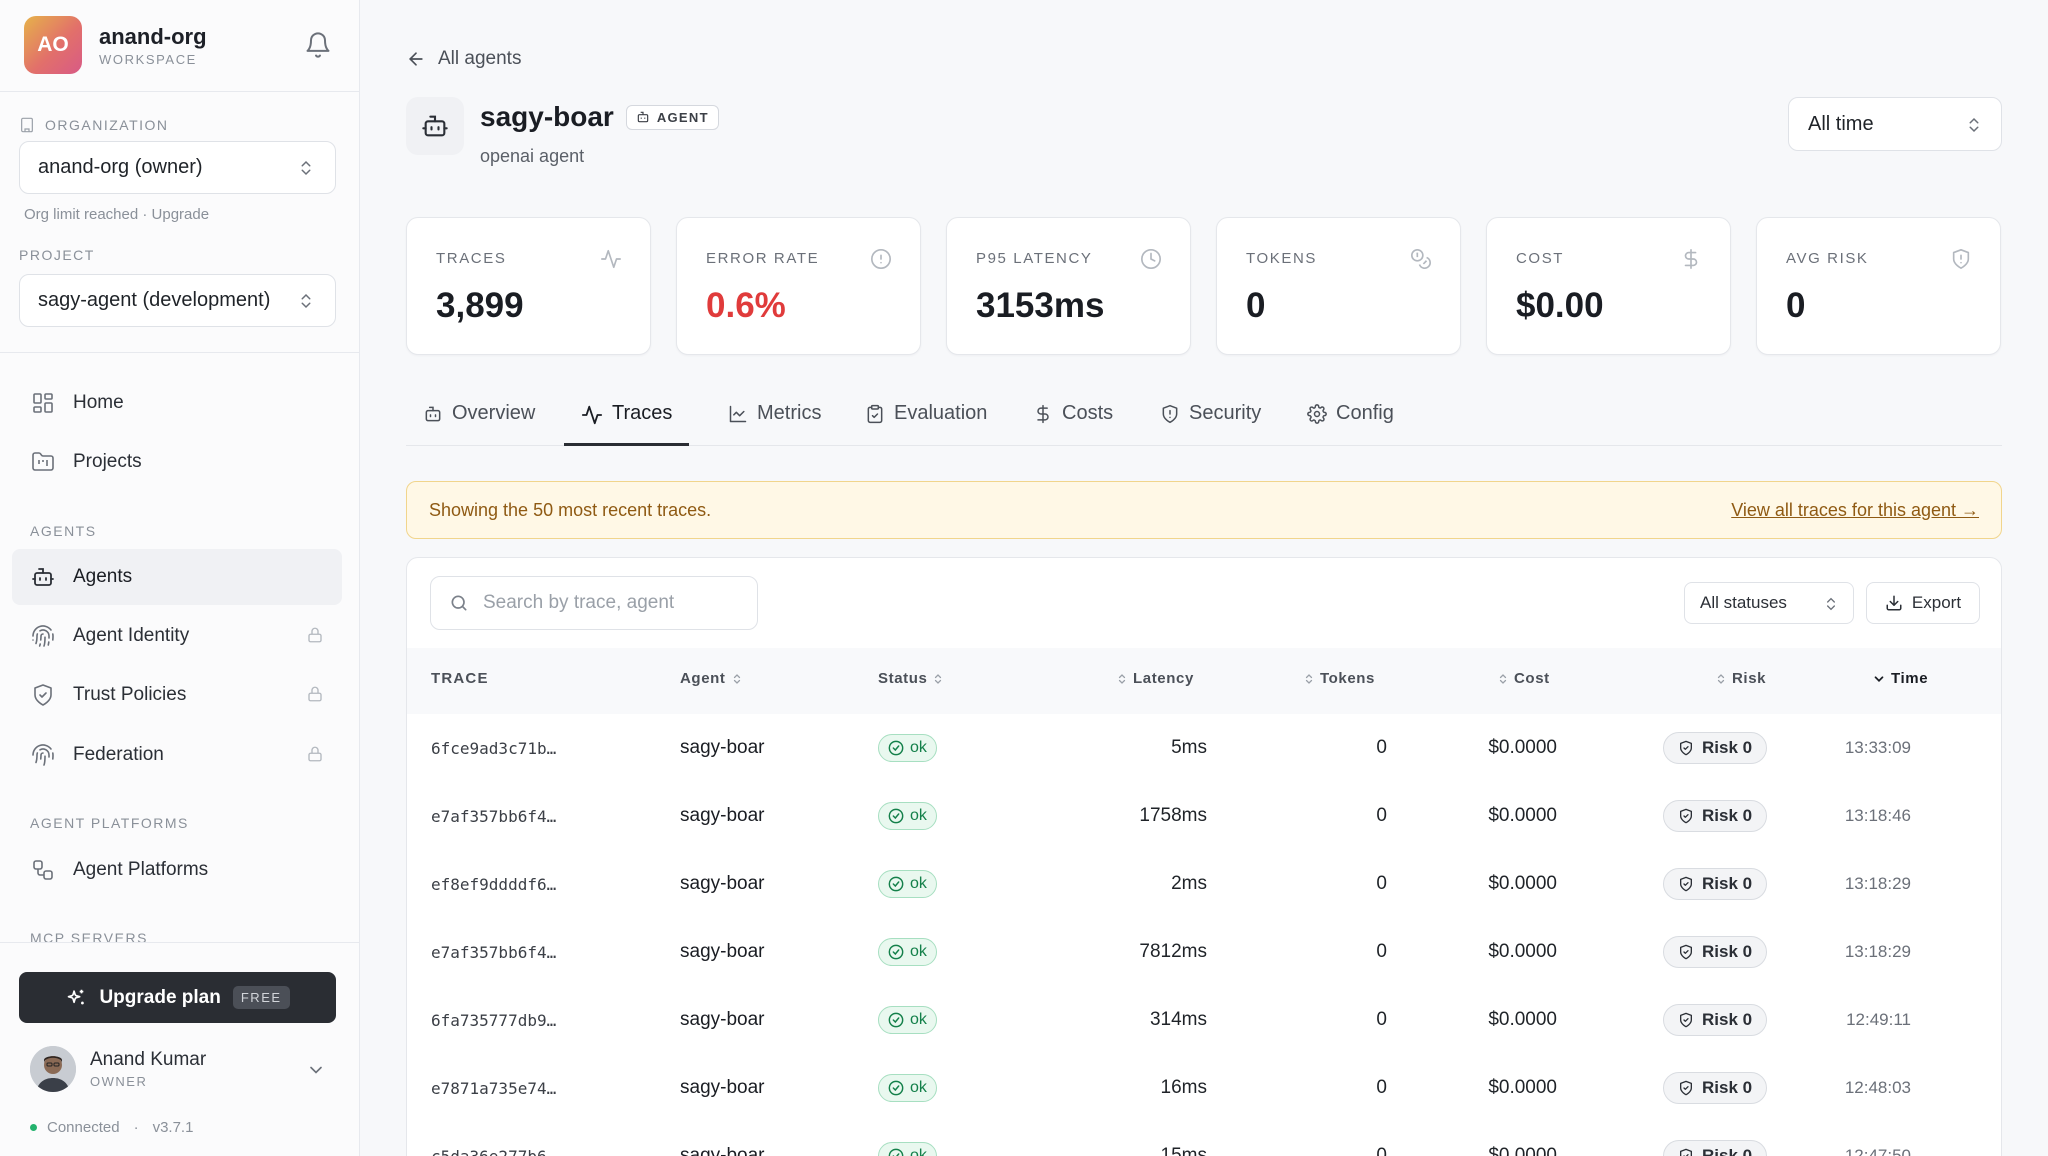 Image resolution: width=2048 pixels, height=1156 pixels. I want to click on cost-value: $0.0000, so click(1522, 1087).